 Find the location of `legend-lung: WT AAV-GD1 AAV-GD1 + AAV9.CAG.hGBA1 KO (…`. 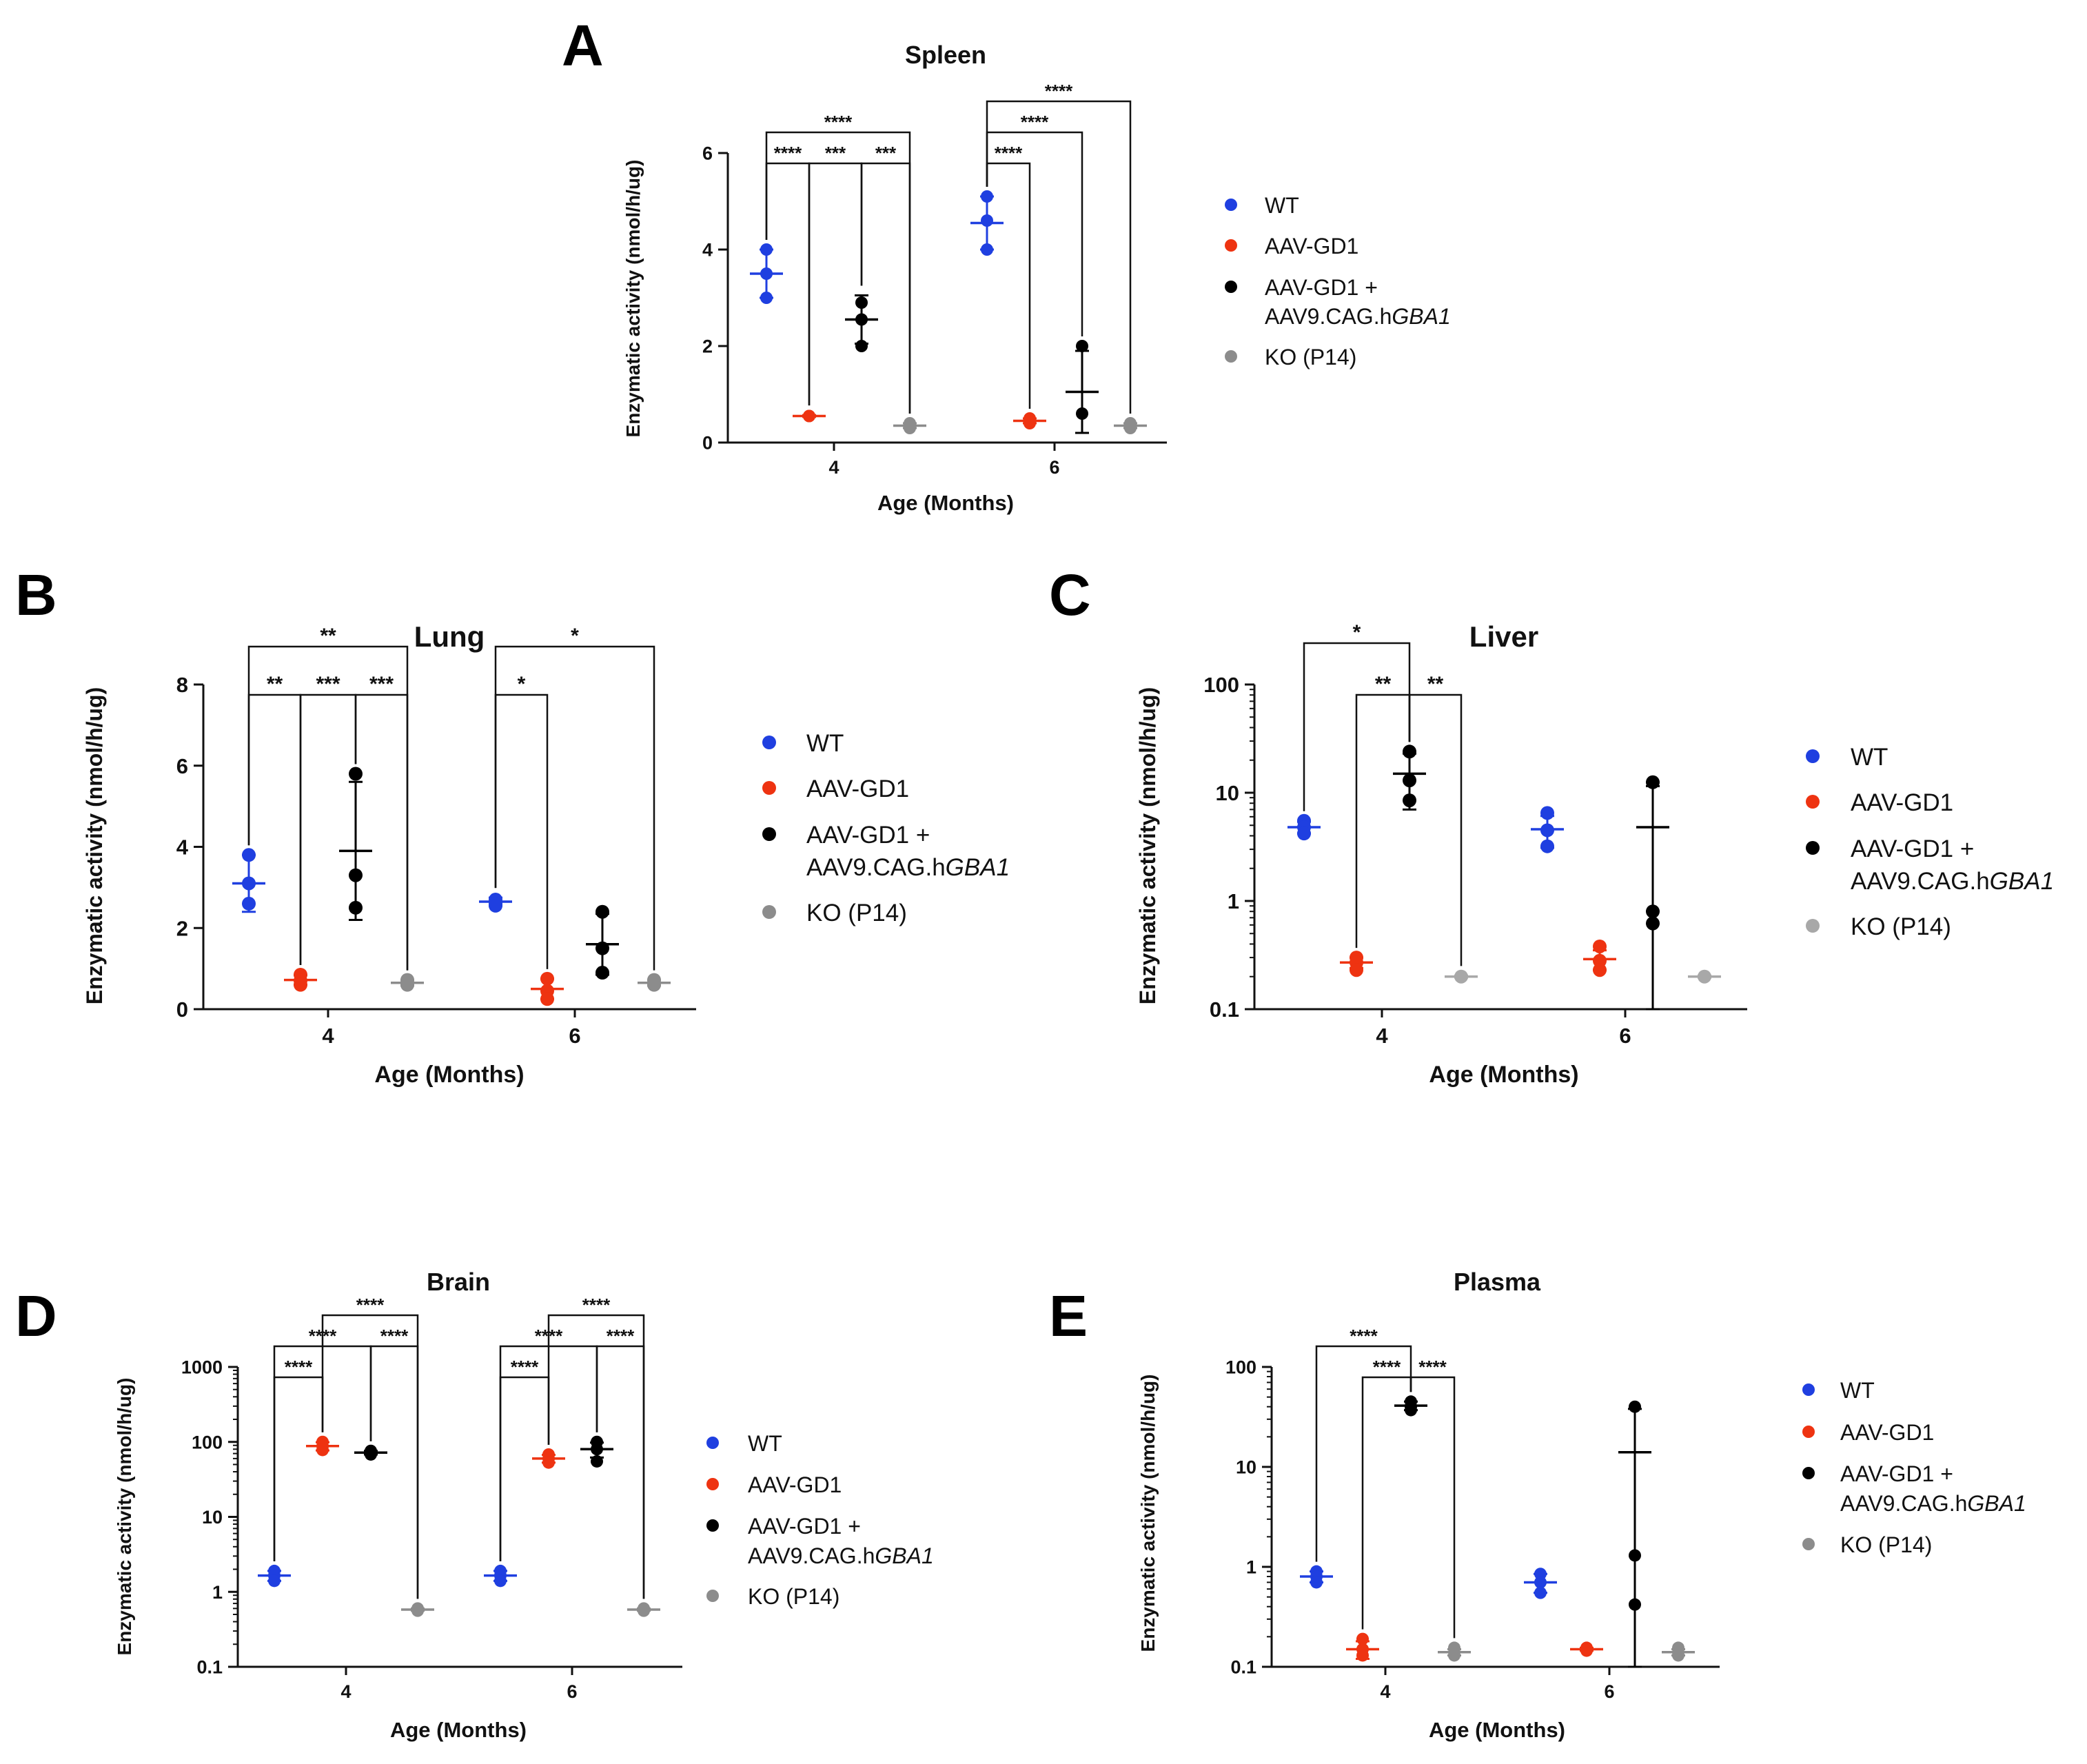

legend-lung: WT AAV-GD1 AAV-GD1 + AAV9.CAG.hGBA1 KO (… is located at coordinates (886, 828).